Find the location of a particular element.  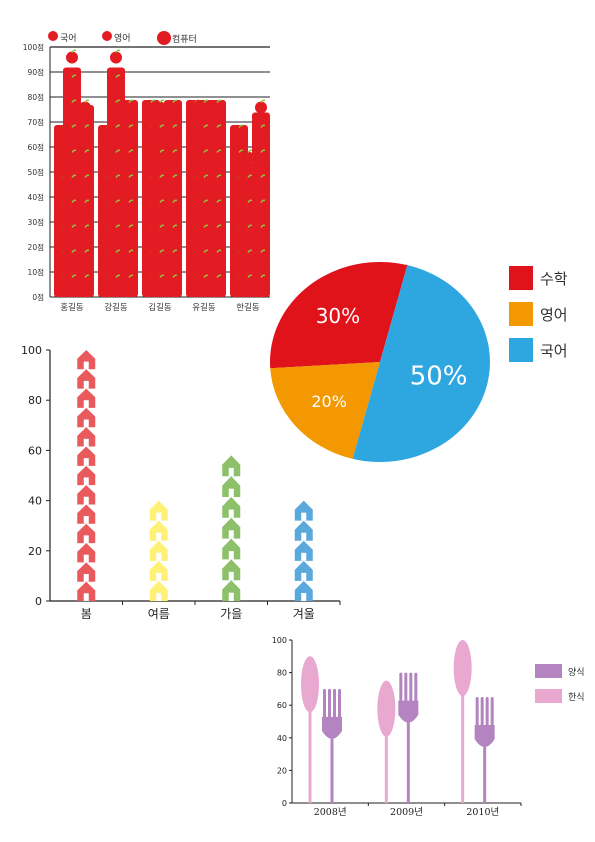

legend-label: 한식 is located at coordinates (576, 697).